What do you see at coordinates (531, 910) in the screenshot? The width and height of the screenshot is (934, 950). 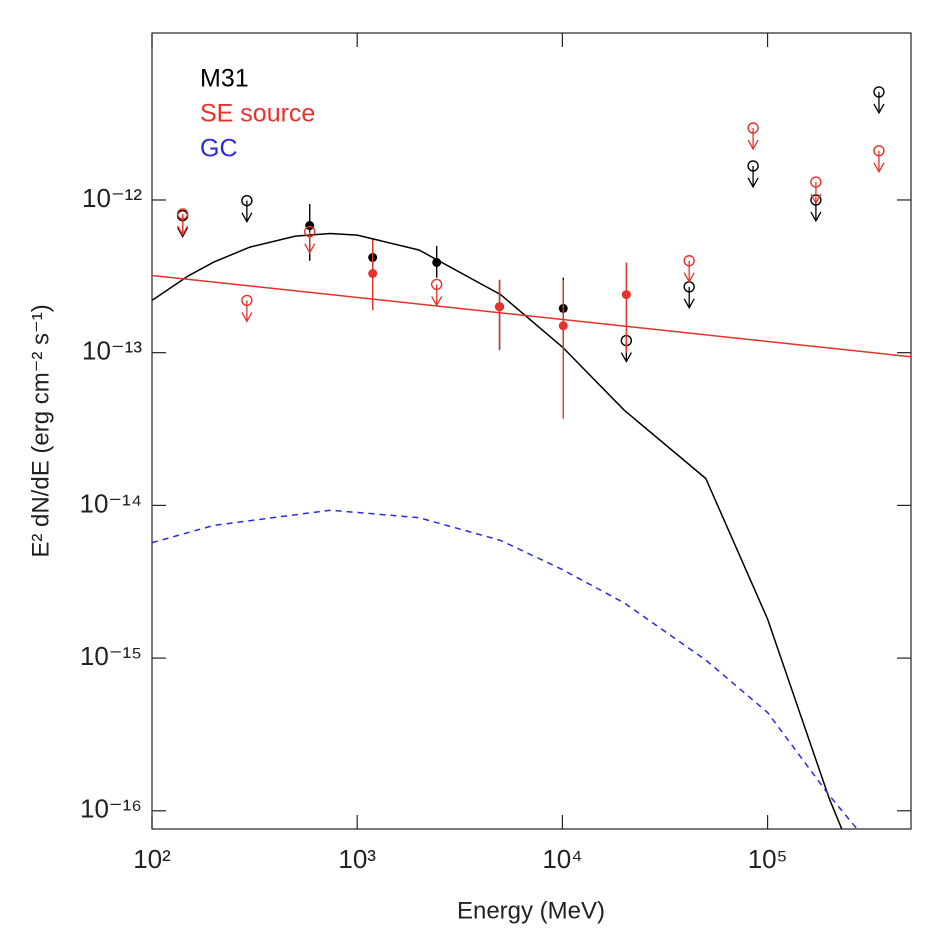 I see `x-axis-label: Energy (MeV)` at bounding box center [531, 910].